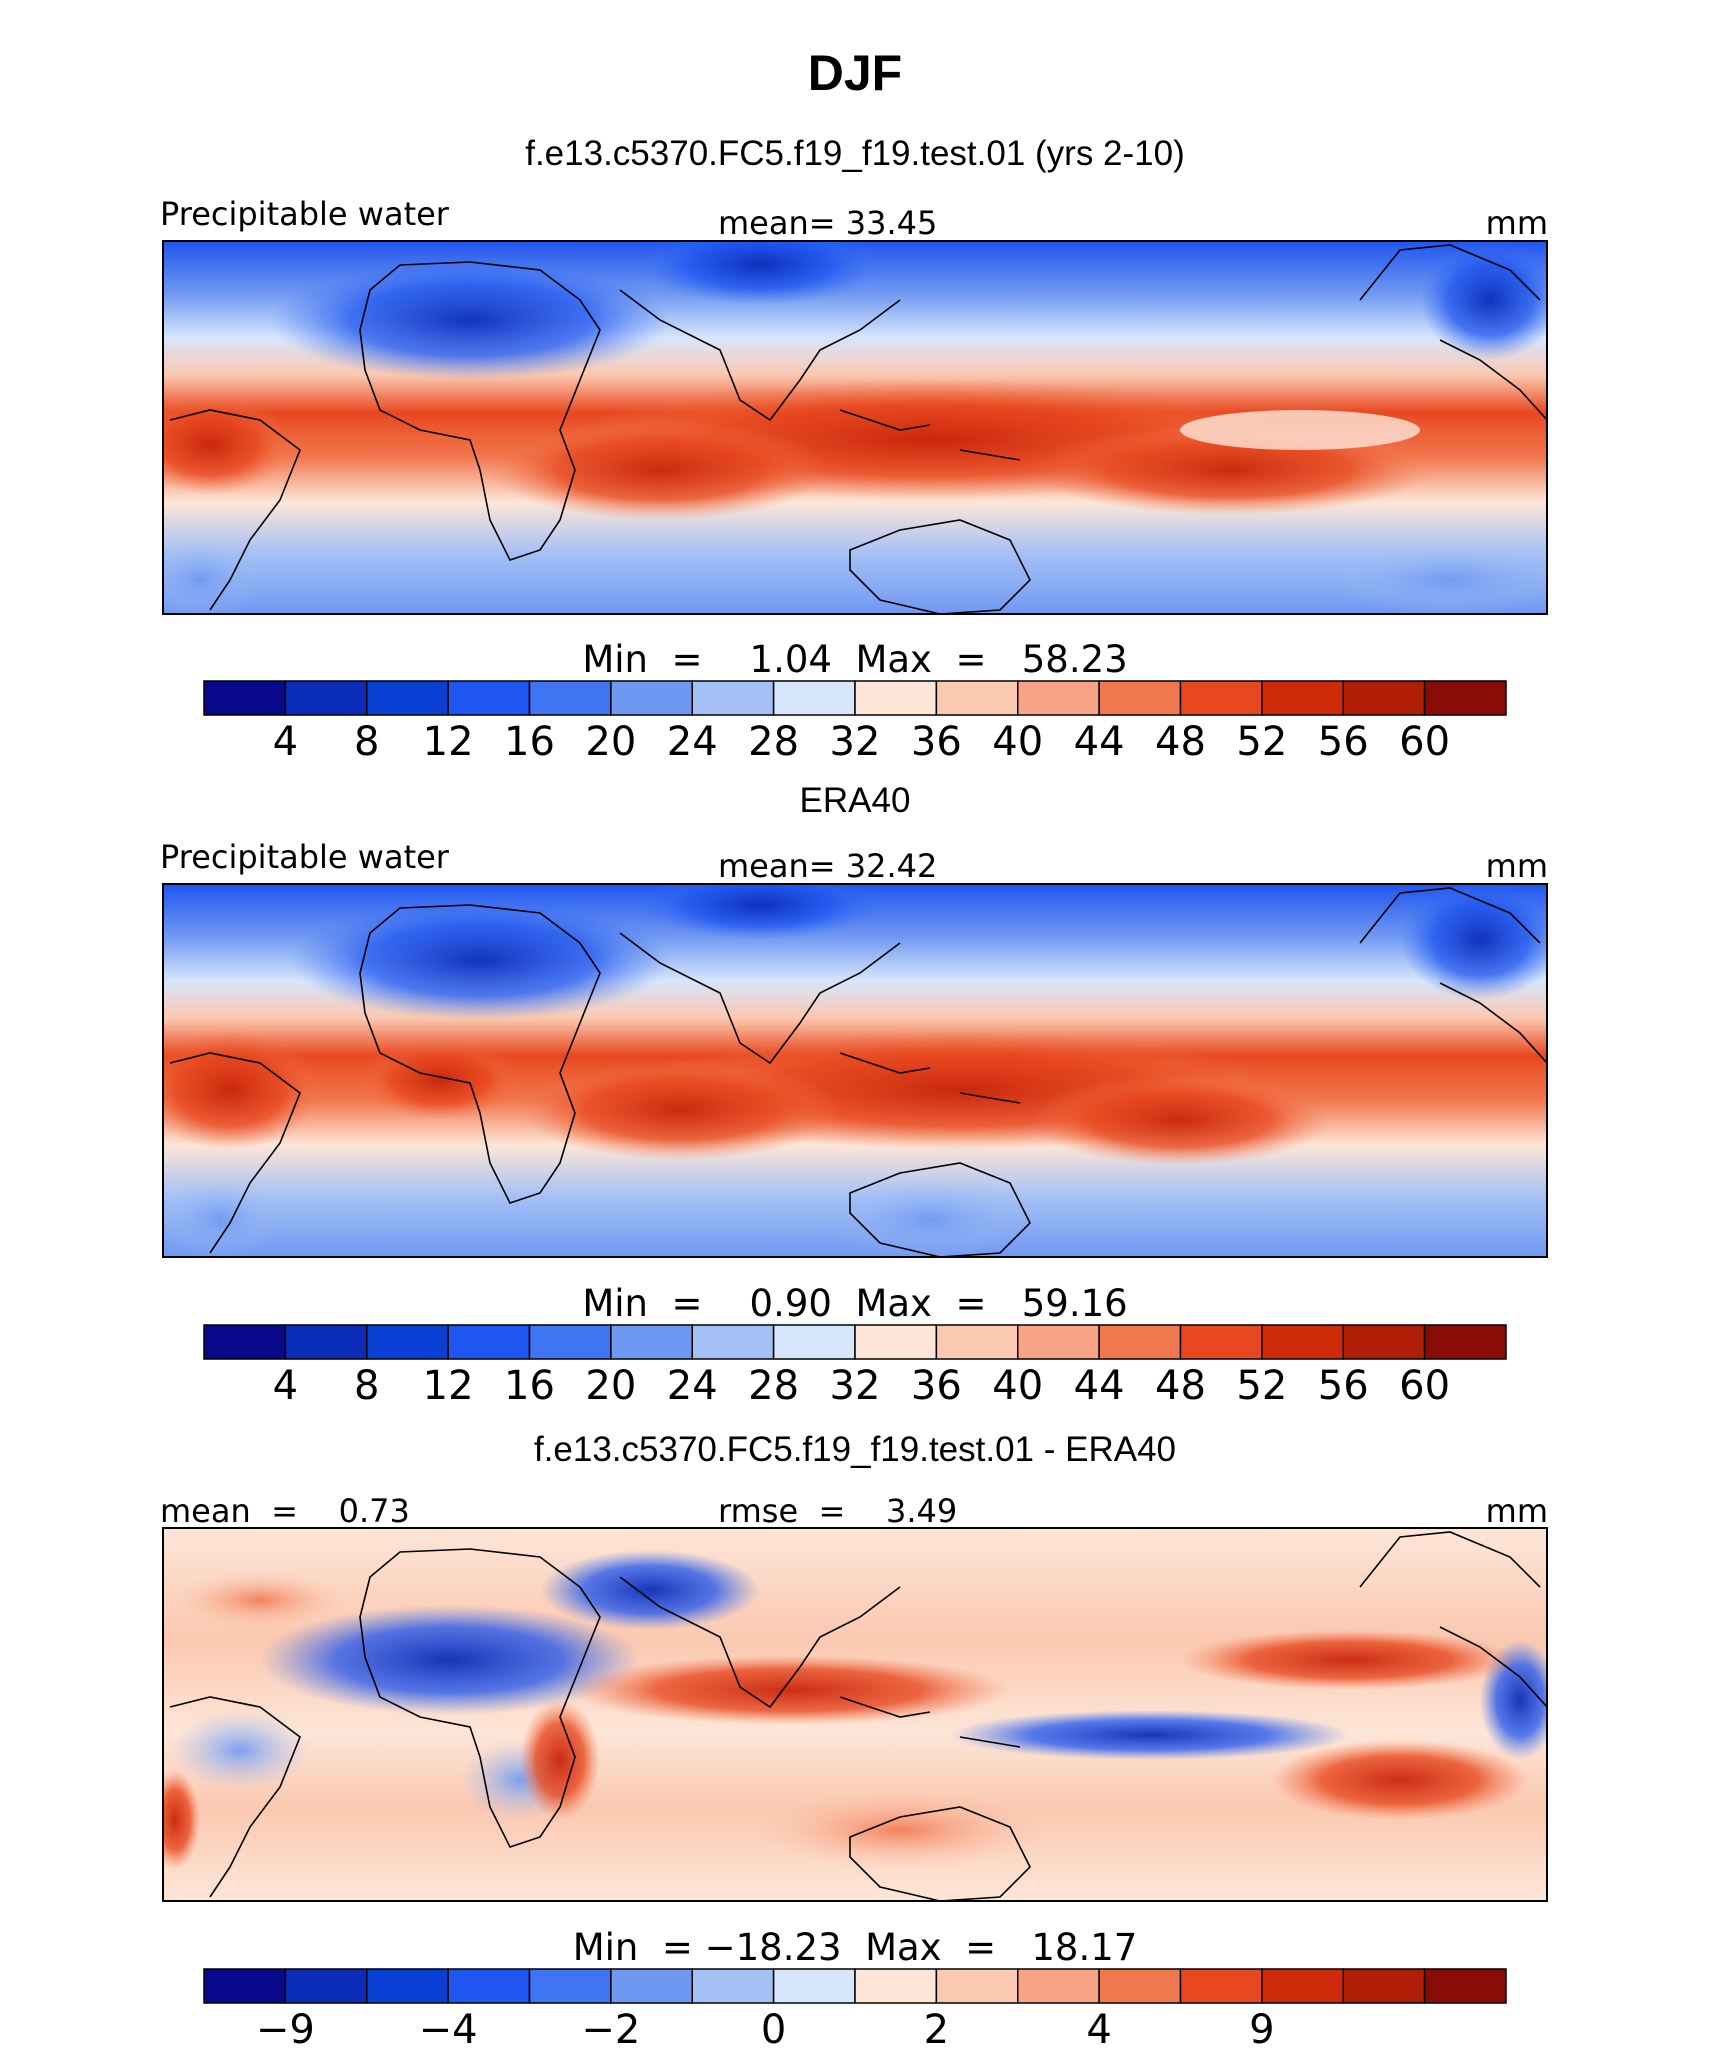  I want to click on minmax-label: Min = 1.04 Max = 58.23, so click(854, 659).